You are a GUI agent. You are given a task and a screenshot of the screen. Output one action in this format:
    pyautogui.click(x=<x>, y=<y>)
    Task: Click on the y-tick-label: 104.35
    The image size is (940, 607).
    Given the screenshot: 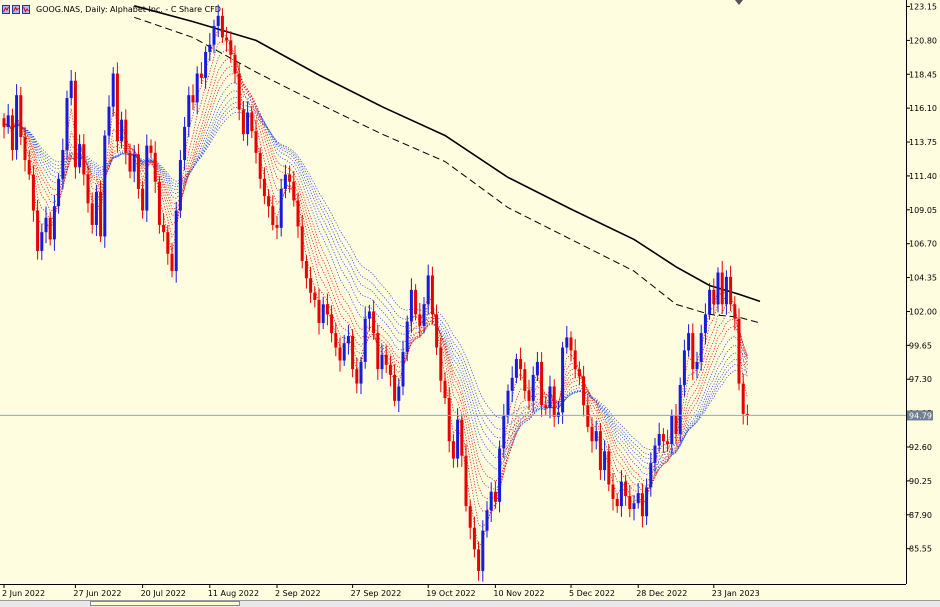 What is the action you would take?
    pyautogui.click(x=923, y=278)
    